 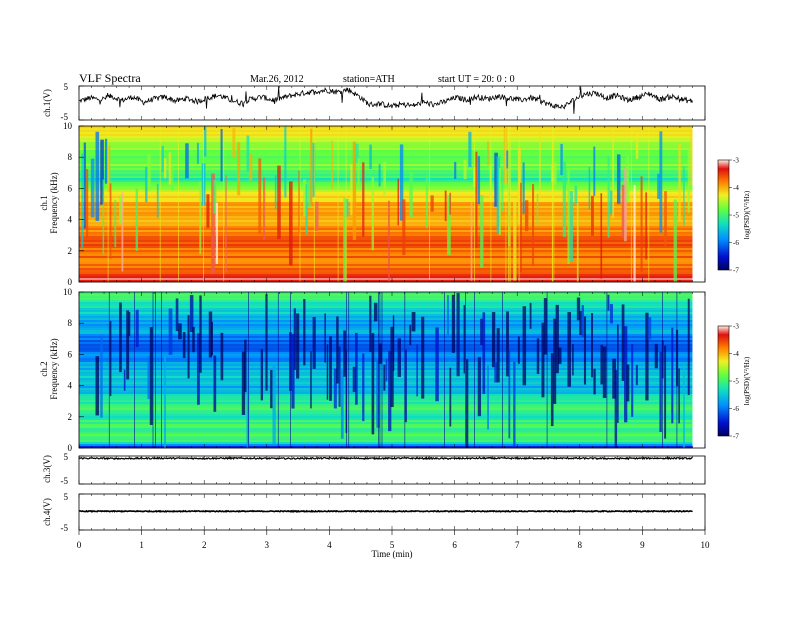 I want to click on cb2-label: log(PSD)(V²/Hz), so click(x=747, y=380).